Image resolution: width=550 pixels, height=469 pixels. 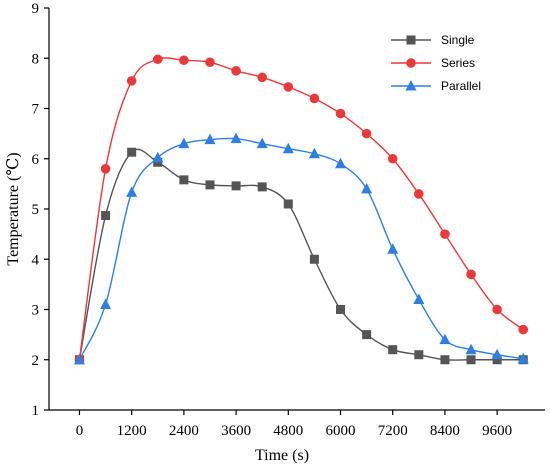 What do you see at coordinates (433, 40) in the screenshot?
I see `legend-item-single: Single` at bounding box center [433, 40].